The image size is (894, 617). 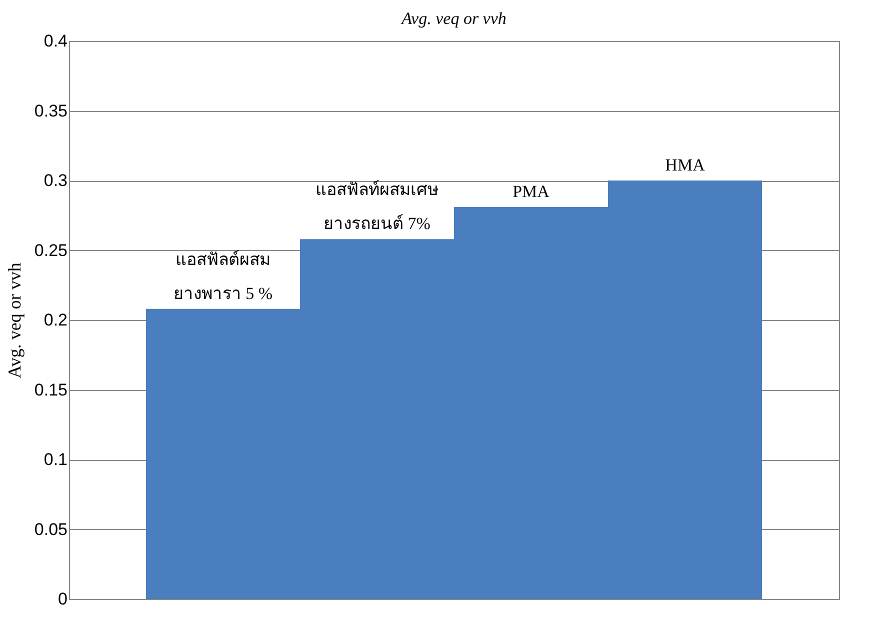 I want to click on chart-title: Avg. veq or vvh, so click(x=453, y=18).